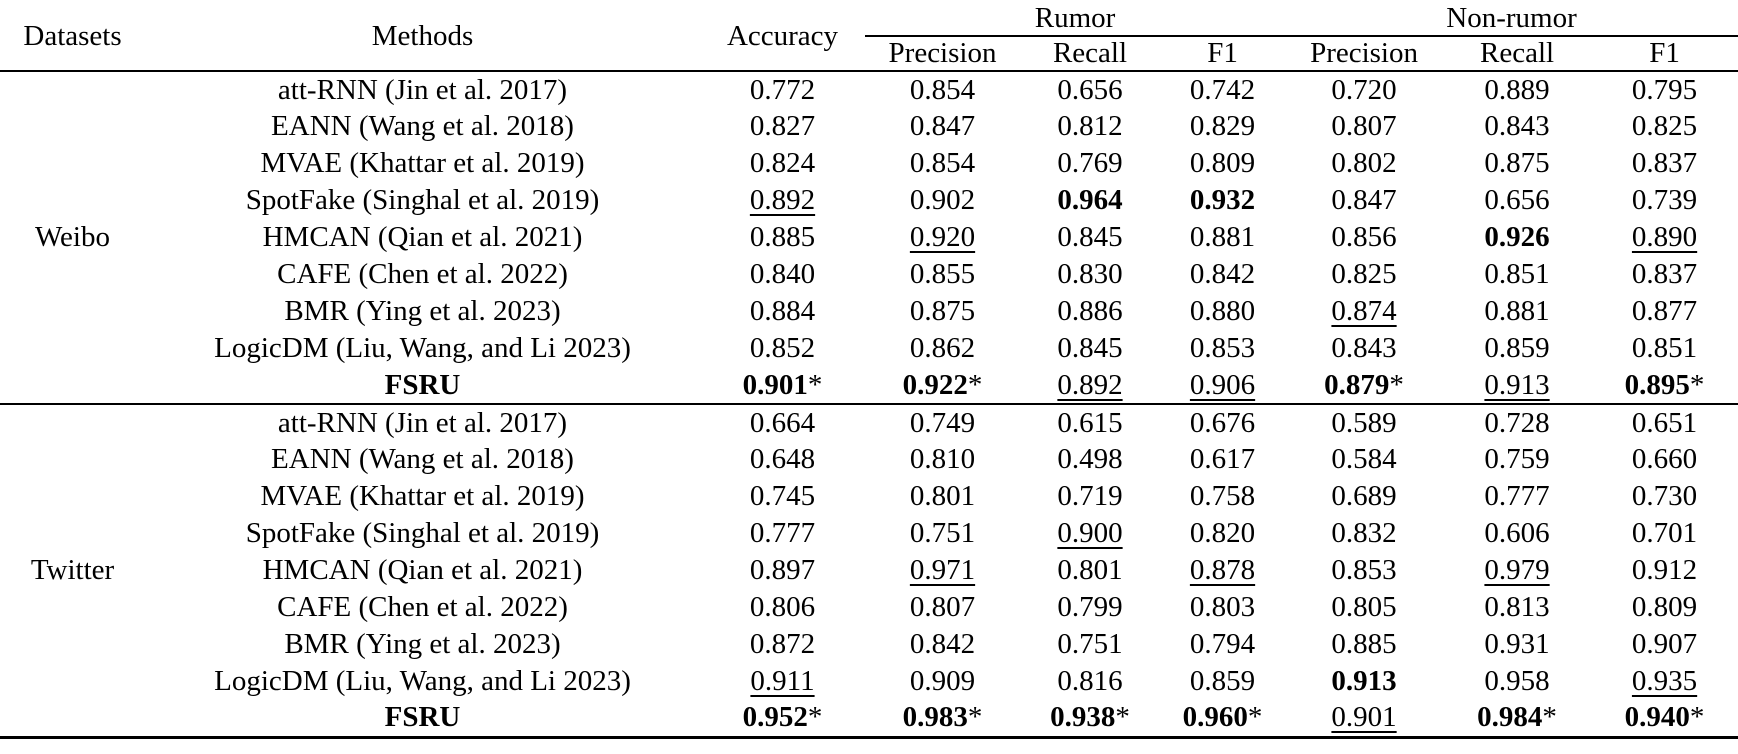  Describe the element at coordinates (942, 237) in the screenshot. I see `metric-value: 0.920` at that location.